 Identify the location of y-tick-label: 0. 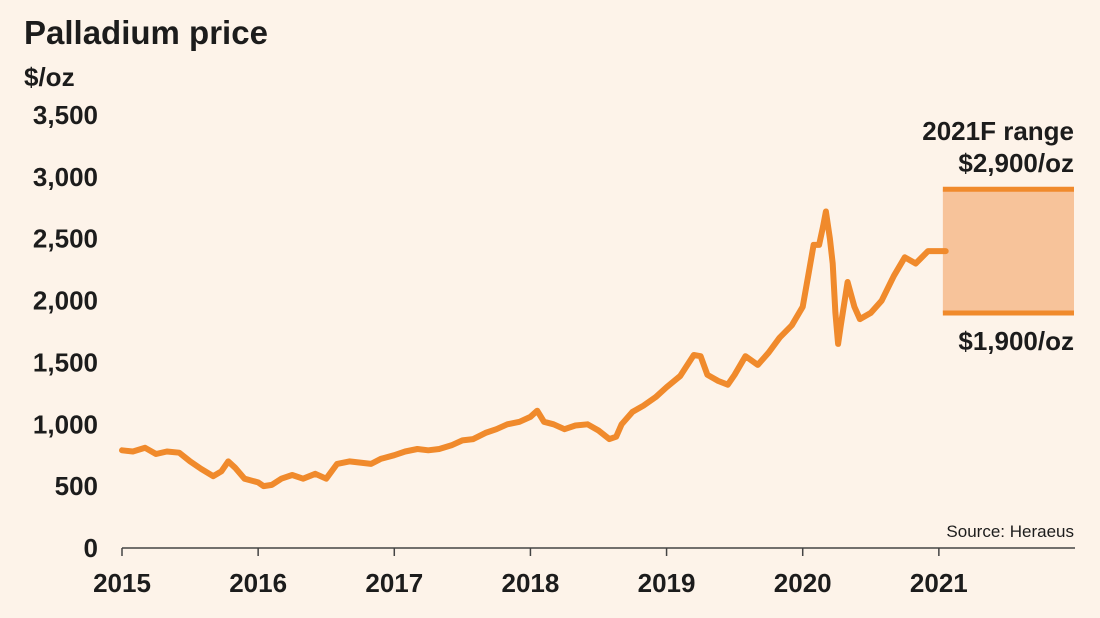
(91, 548).